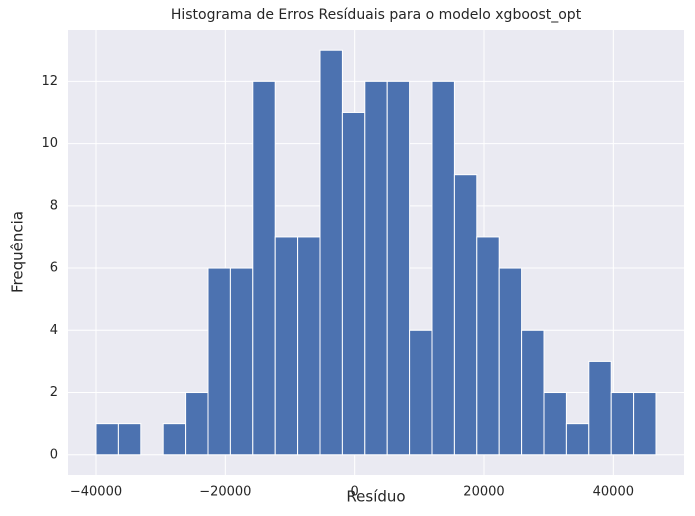 This screenshot has width=695, height=516. I want to click on y-tick-label: 6, so click(54, 268).